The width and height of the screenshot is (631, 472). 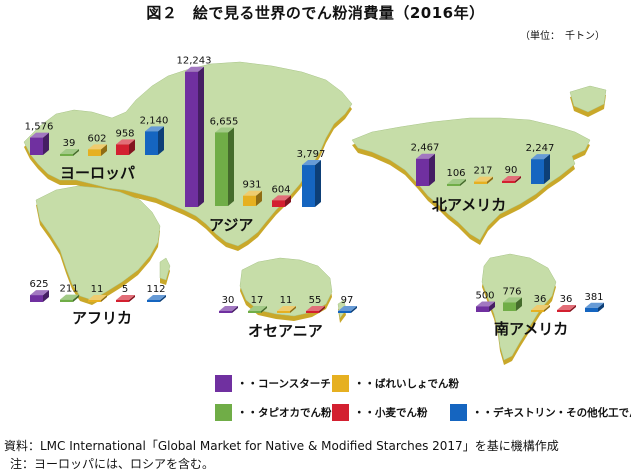 What do you see at coordinates (124, 133) in the screenshot?
I see `value-label-europe-wheat: 958` at bounding box center [124, 133].